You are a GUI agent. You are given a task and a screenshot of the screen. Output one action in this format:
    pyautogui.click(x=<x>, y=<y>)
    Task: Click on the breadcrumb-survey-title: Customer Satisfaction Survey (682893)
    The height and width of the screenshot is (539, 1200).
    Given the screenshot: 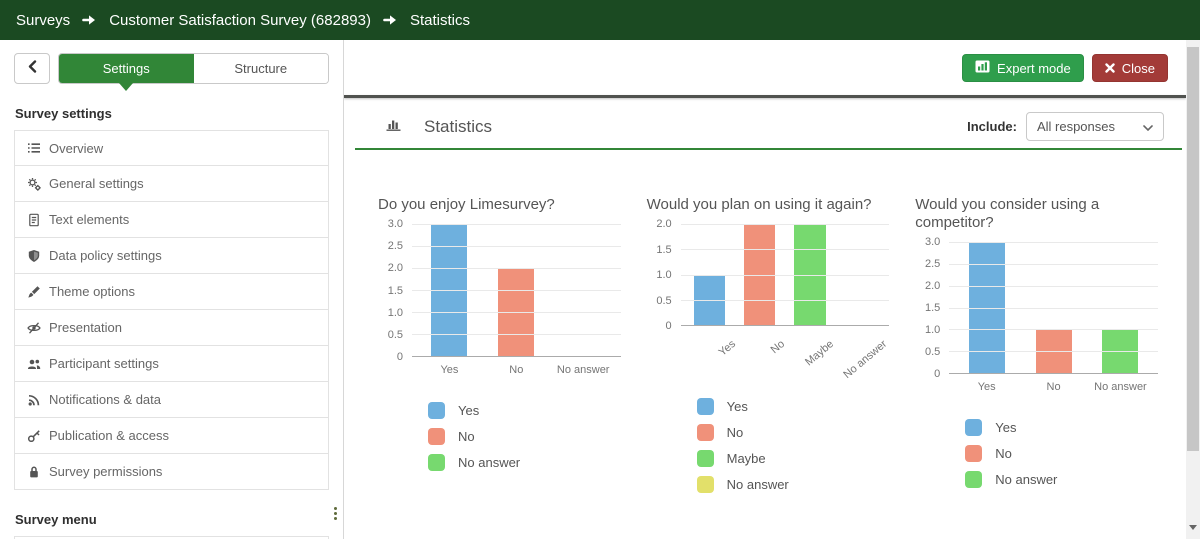 What is the action you would take?
    pyautogui.click(x=240, y=20)
    